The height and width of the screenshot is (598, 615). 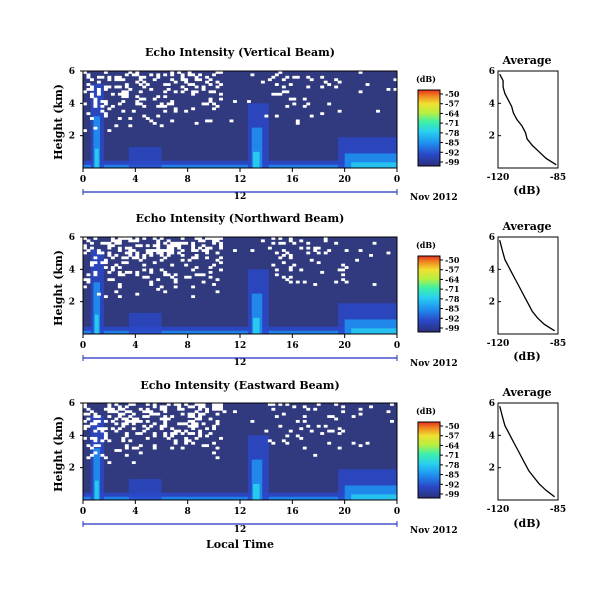 What do you see at coordinates (135, 346) in the screenshot?
I see `x-tick-label: 4` at bounding box center [135, 346].